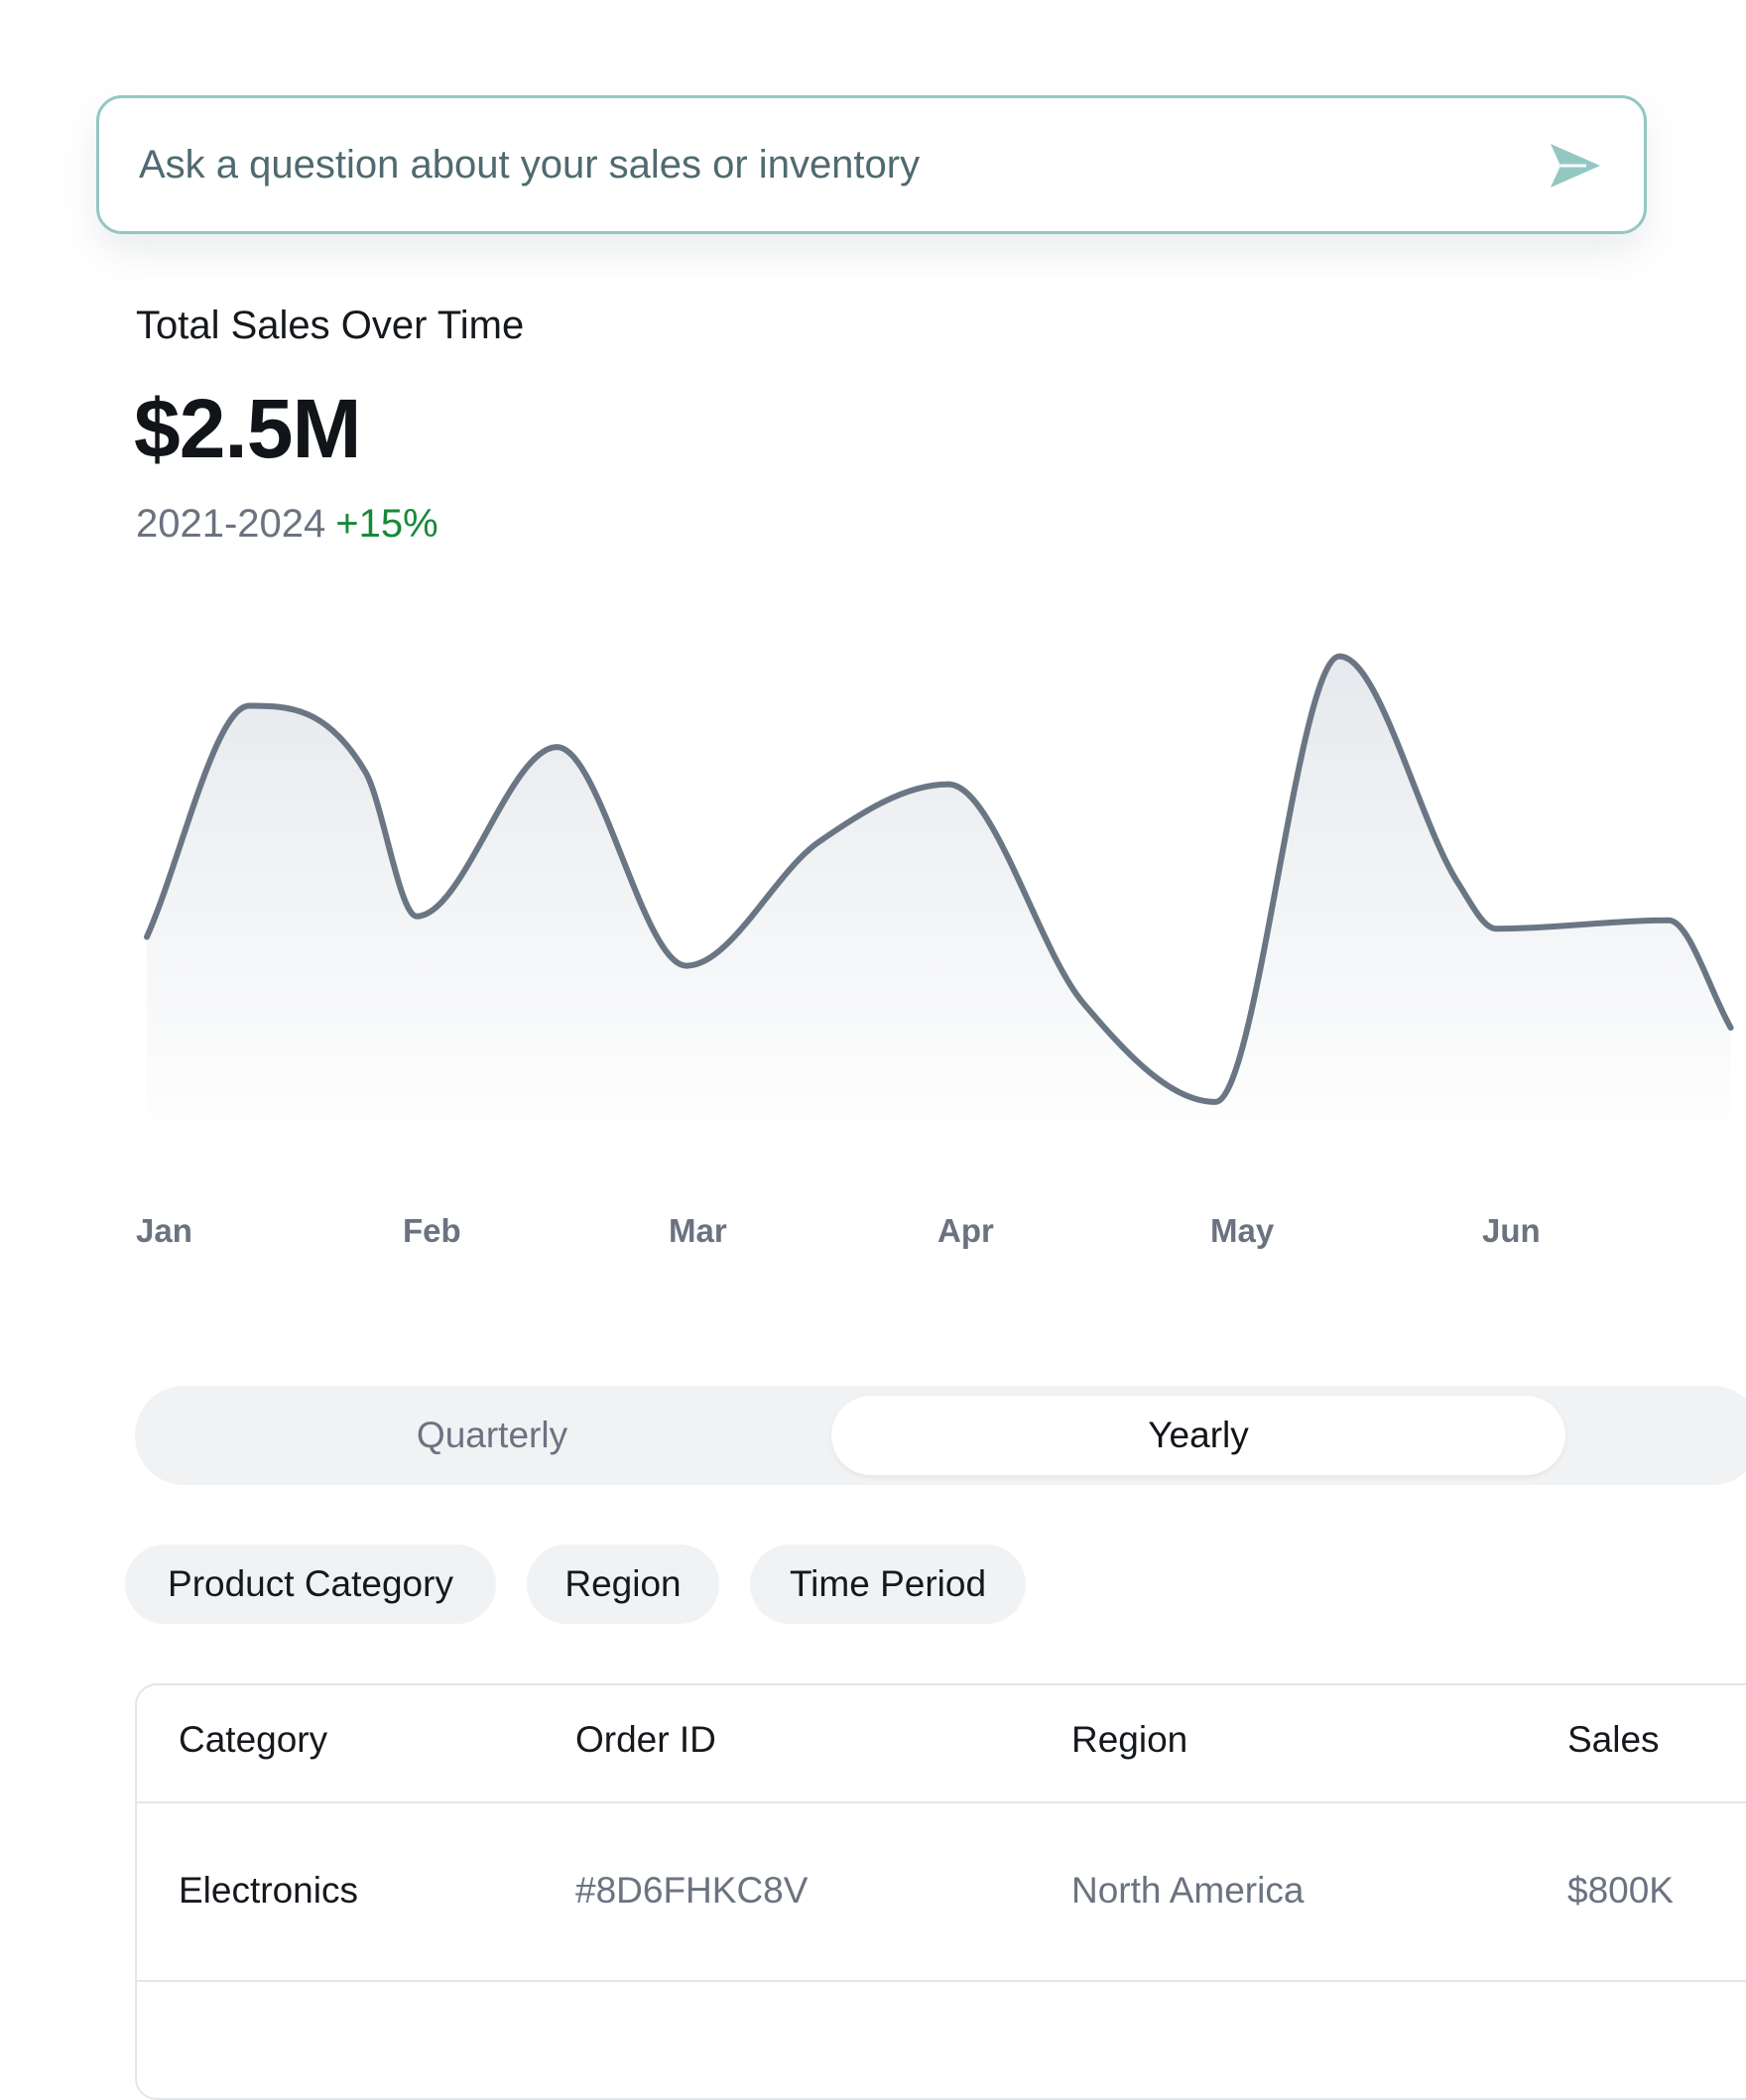 Image resolution: width=1746 pixels, height=2100 pixels. I want to click on column-header-sales: Sales, so click(1613, 1739).